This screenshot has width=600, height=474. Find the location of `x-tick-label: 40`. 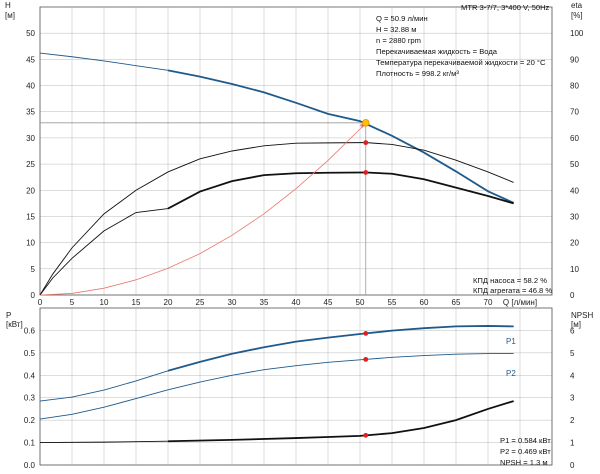

x-tick-label: 40 is located at coordinates (296, 302).